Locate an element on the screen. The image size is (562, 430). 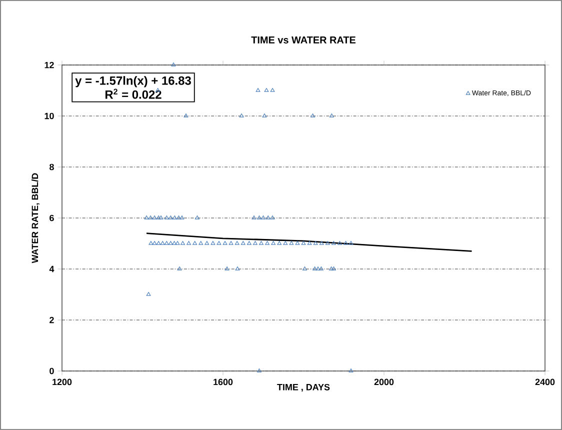
y-tick-label: 2 is located at coordinates (52, 320).